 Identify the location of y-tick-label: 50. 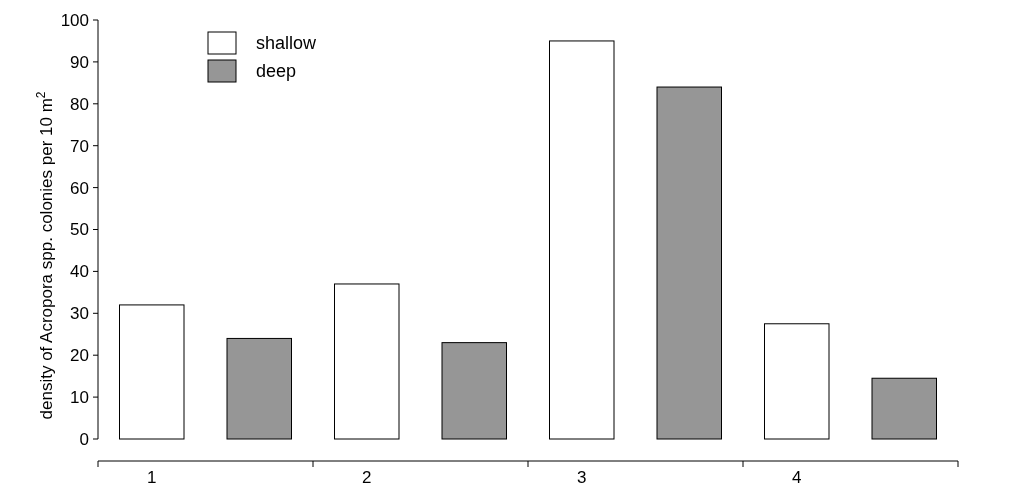
(79, 230).